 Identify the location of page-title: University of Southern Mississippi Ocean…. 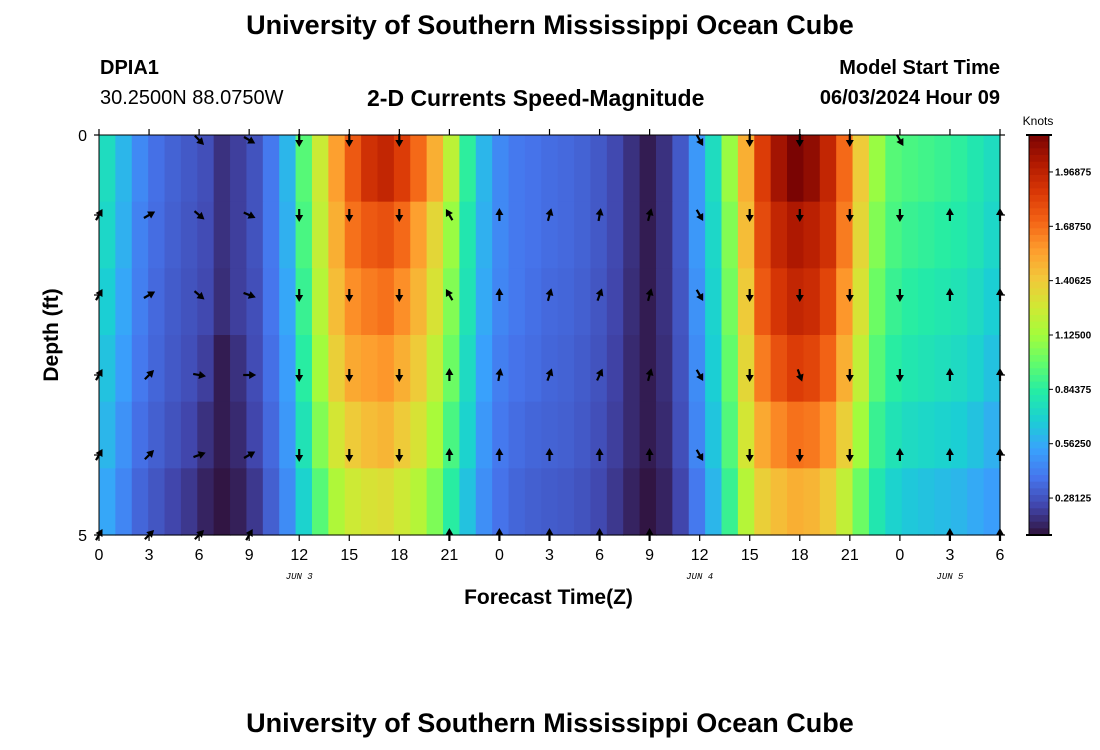
(550, 25).